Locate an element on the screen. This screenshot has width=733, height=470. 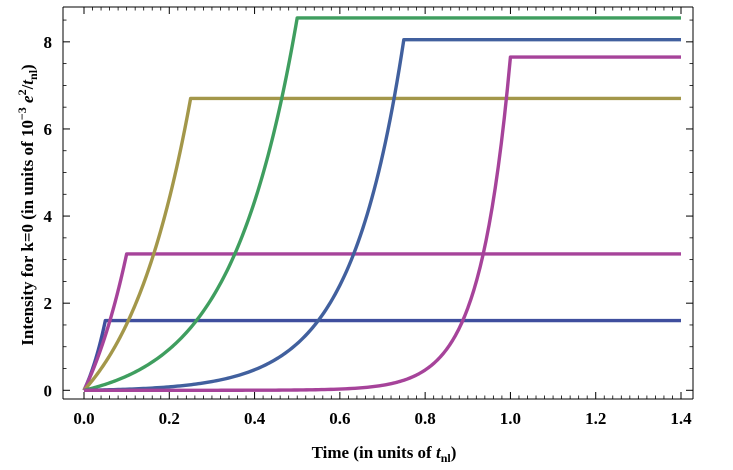
x-tick-label: 0.2 is located at coordinates (169, 418).